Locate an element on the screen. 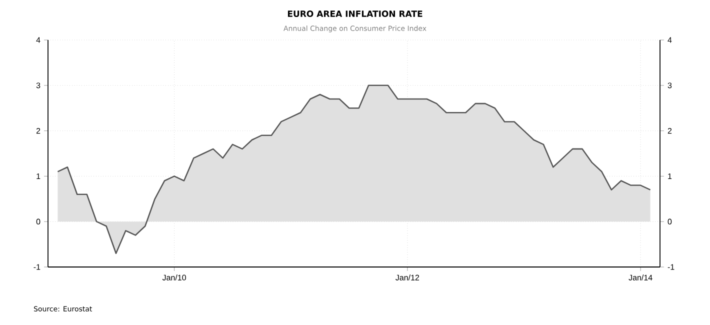 Image resolution: width=710 pixels, height=325 pixels. y2-tick-label: 0 is located at coordinates (670, 221).